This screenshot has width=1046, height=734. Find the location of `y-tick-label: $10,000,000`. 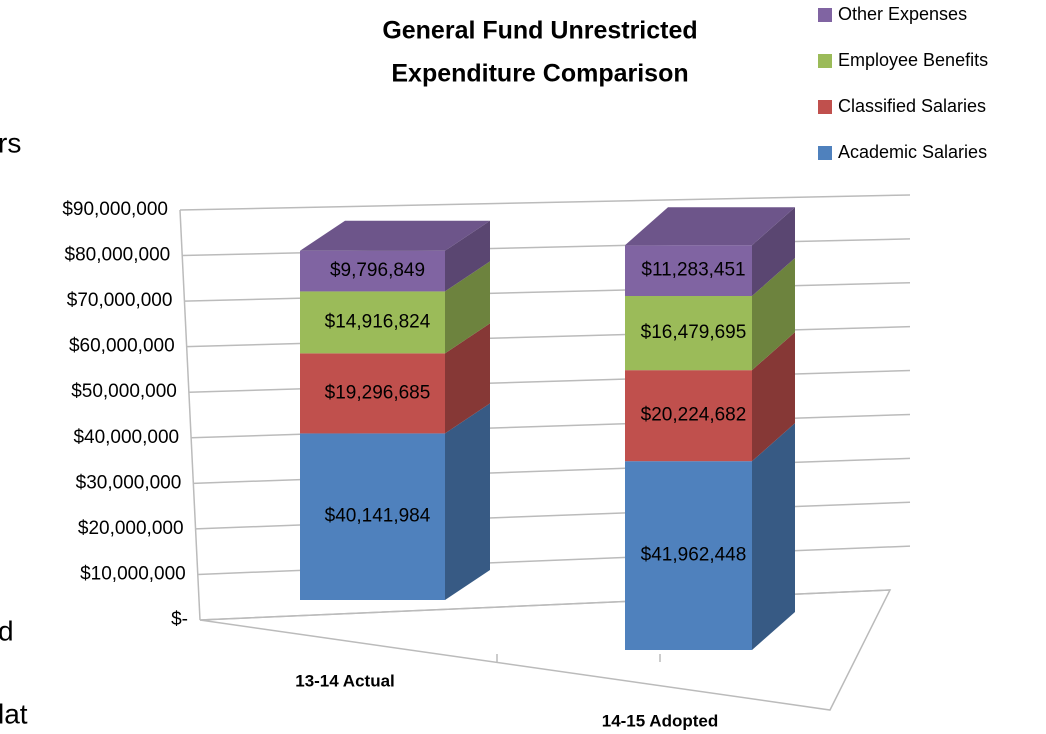

y-tick-label: $10,000,000 is located at coordinates (133, 573).